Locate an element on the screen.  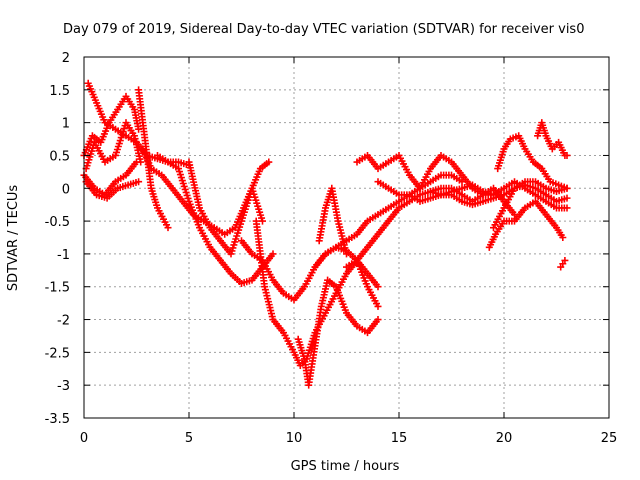
x-tick-label: 5 is located at coordinates (189, 438).